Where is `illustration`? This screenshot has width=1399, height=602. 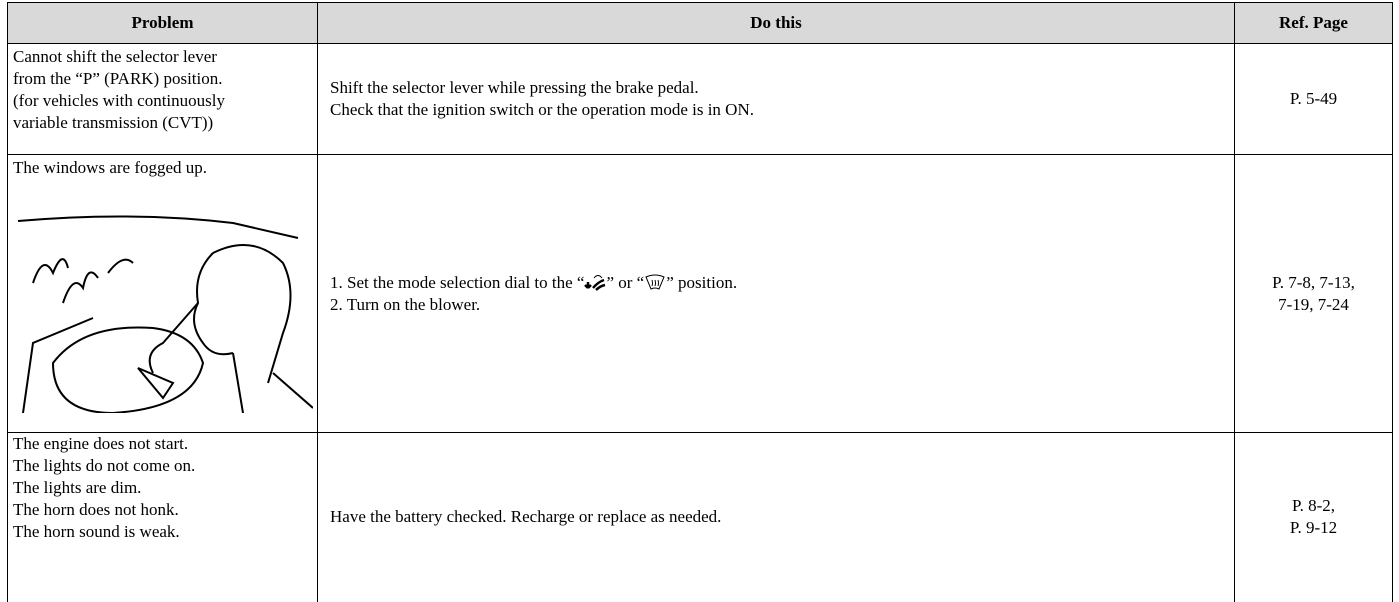 illustration is located at coordinates (165, 314).